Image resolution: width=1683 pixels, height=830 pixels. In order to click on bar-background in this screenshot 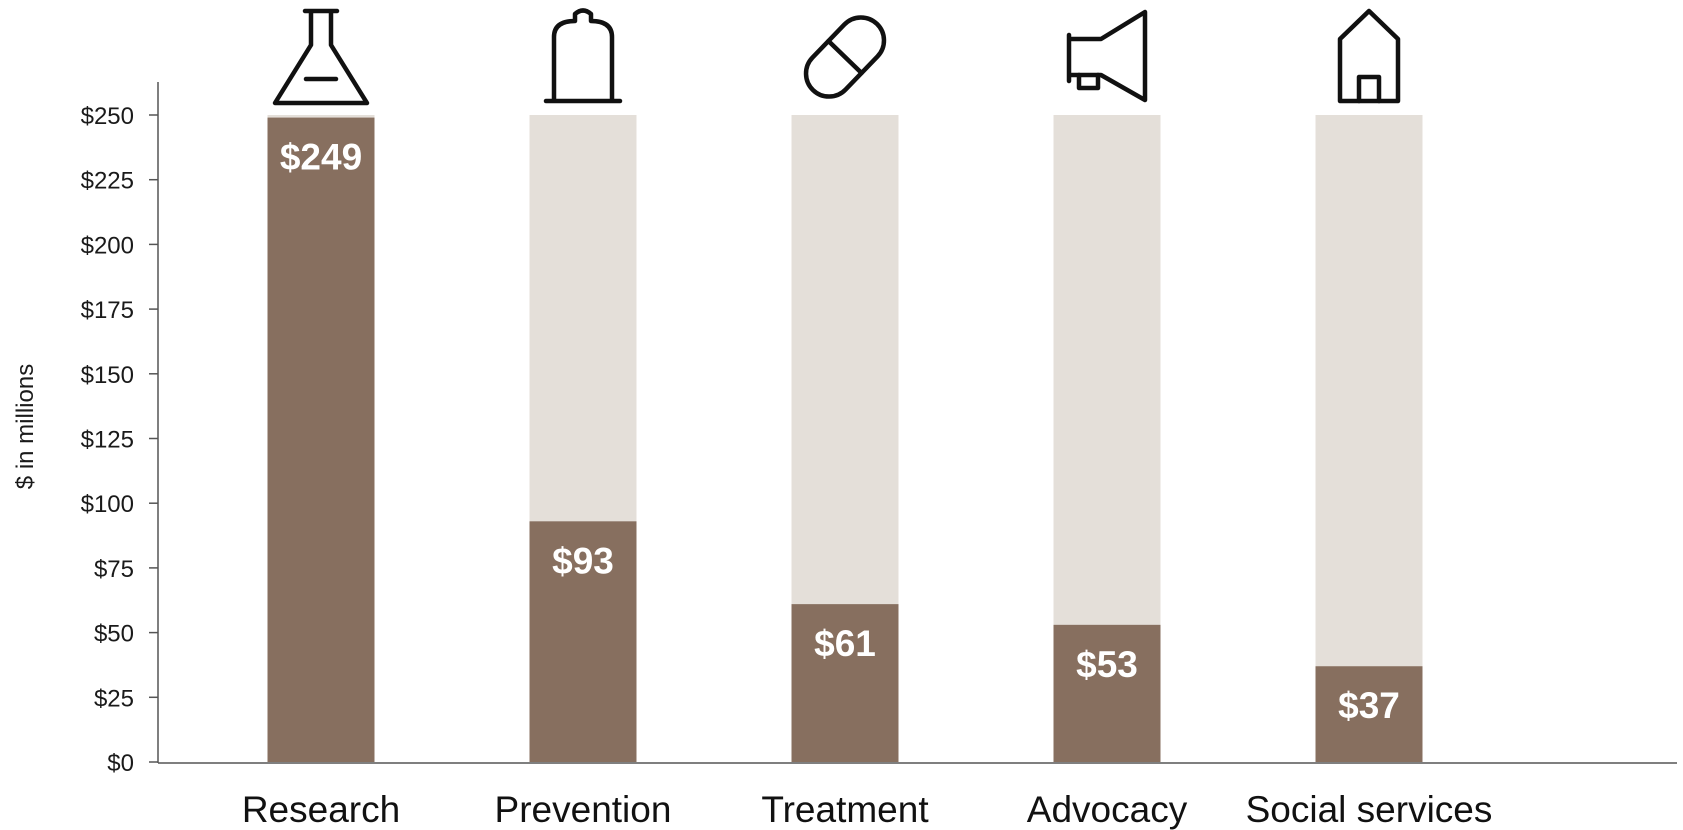, I will do `click(1369, 438)`.